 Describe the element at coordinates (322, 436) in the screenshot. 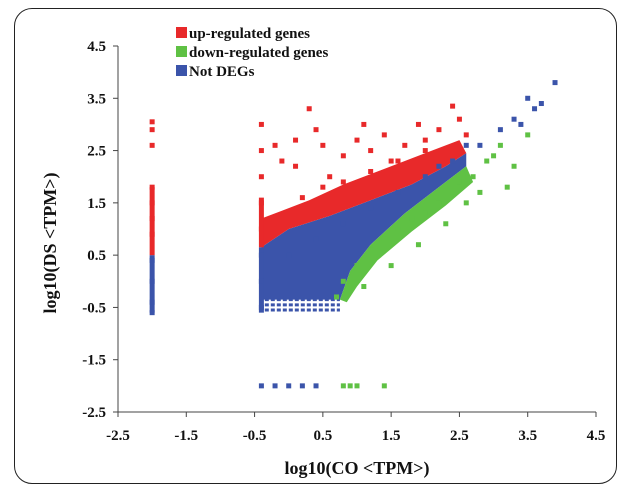

I see `x-tick-label: 0.5` at that location.